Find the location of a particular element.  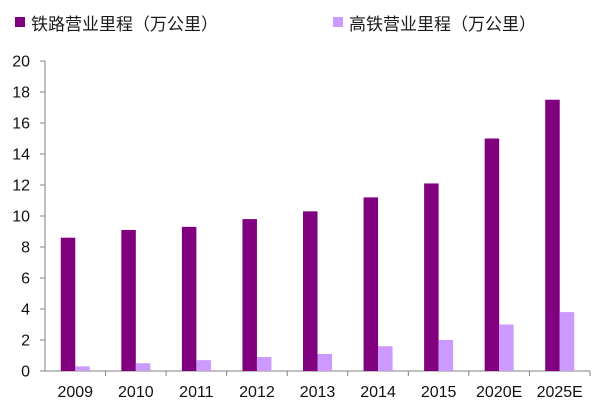

y-tick-label: 12 is located at coordinates (21, 186).